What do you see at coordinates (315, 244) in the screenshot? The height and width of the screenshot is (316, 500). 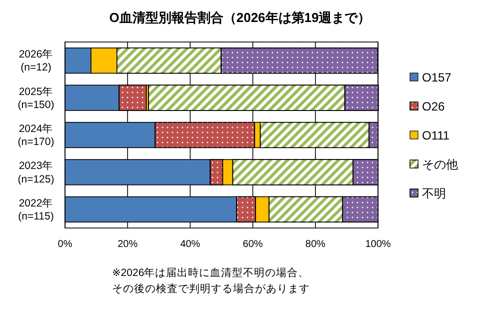 I see `x-tick-label: 80%` at bounding box center [315, 244].